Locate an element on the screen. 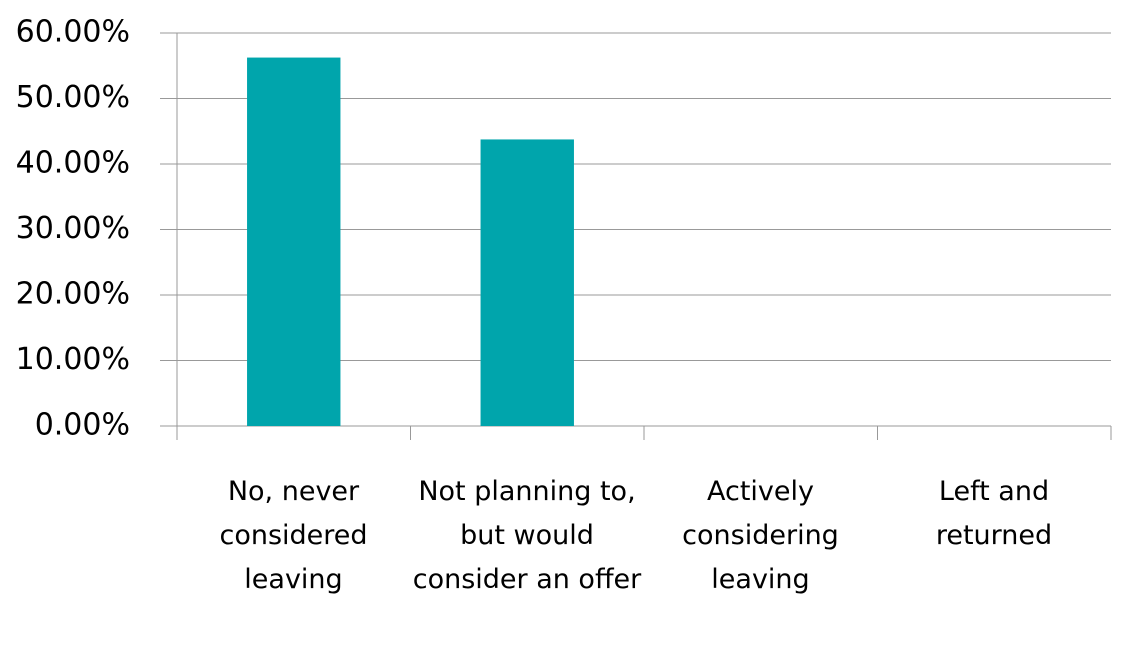  y-tick-label: 30.00% is located at coordinates (73, 228).